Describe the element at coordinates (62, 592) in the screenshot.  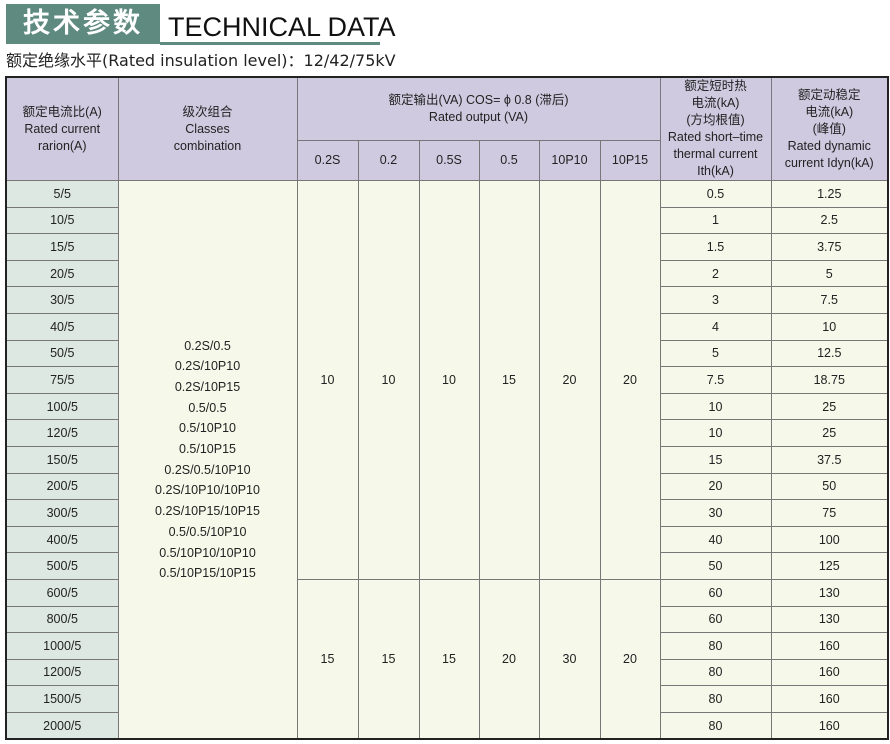
I see `ratio-cell: 600/5` at that location.